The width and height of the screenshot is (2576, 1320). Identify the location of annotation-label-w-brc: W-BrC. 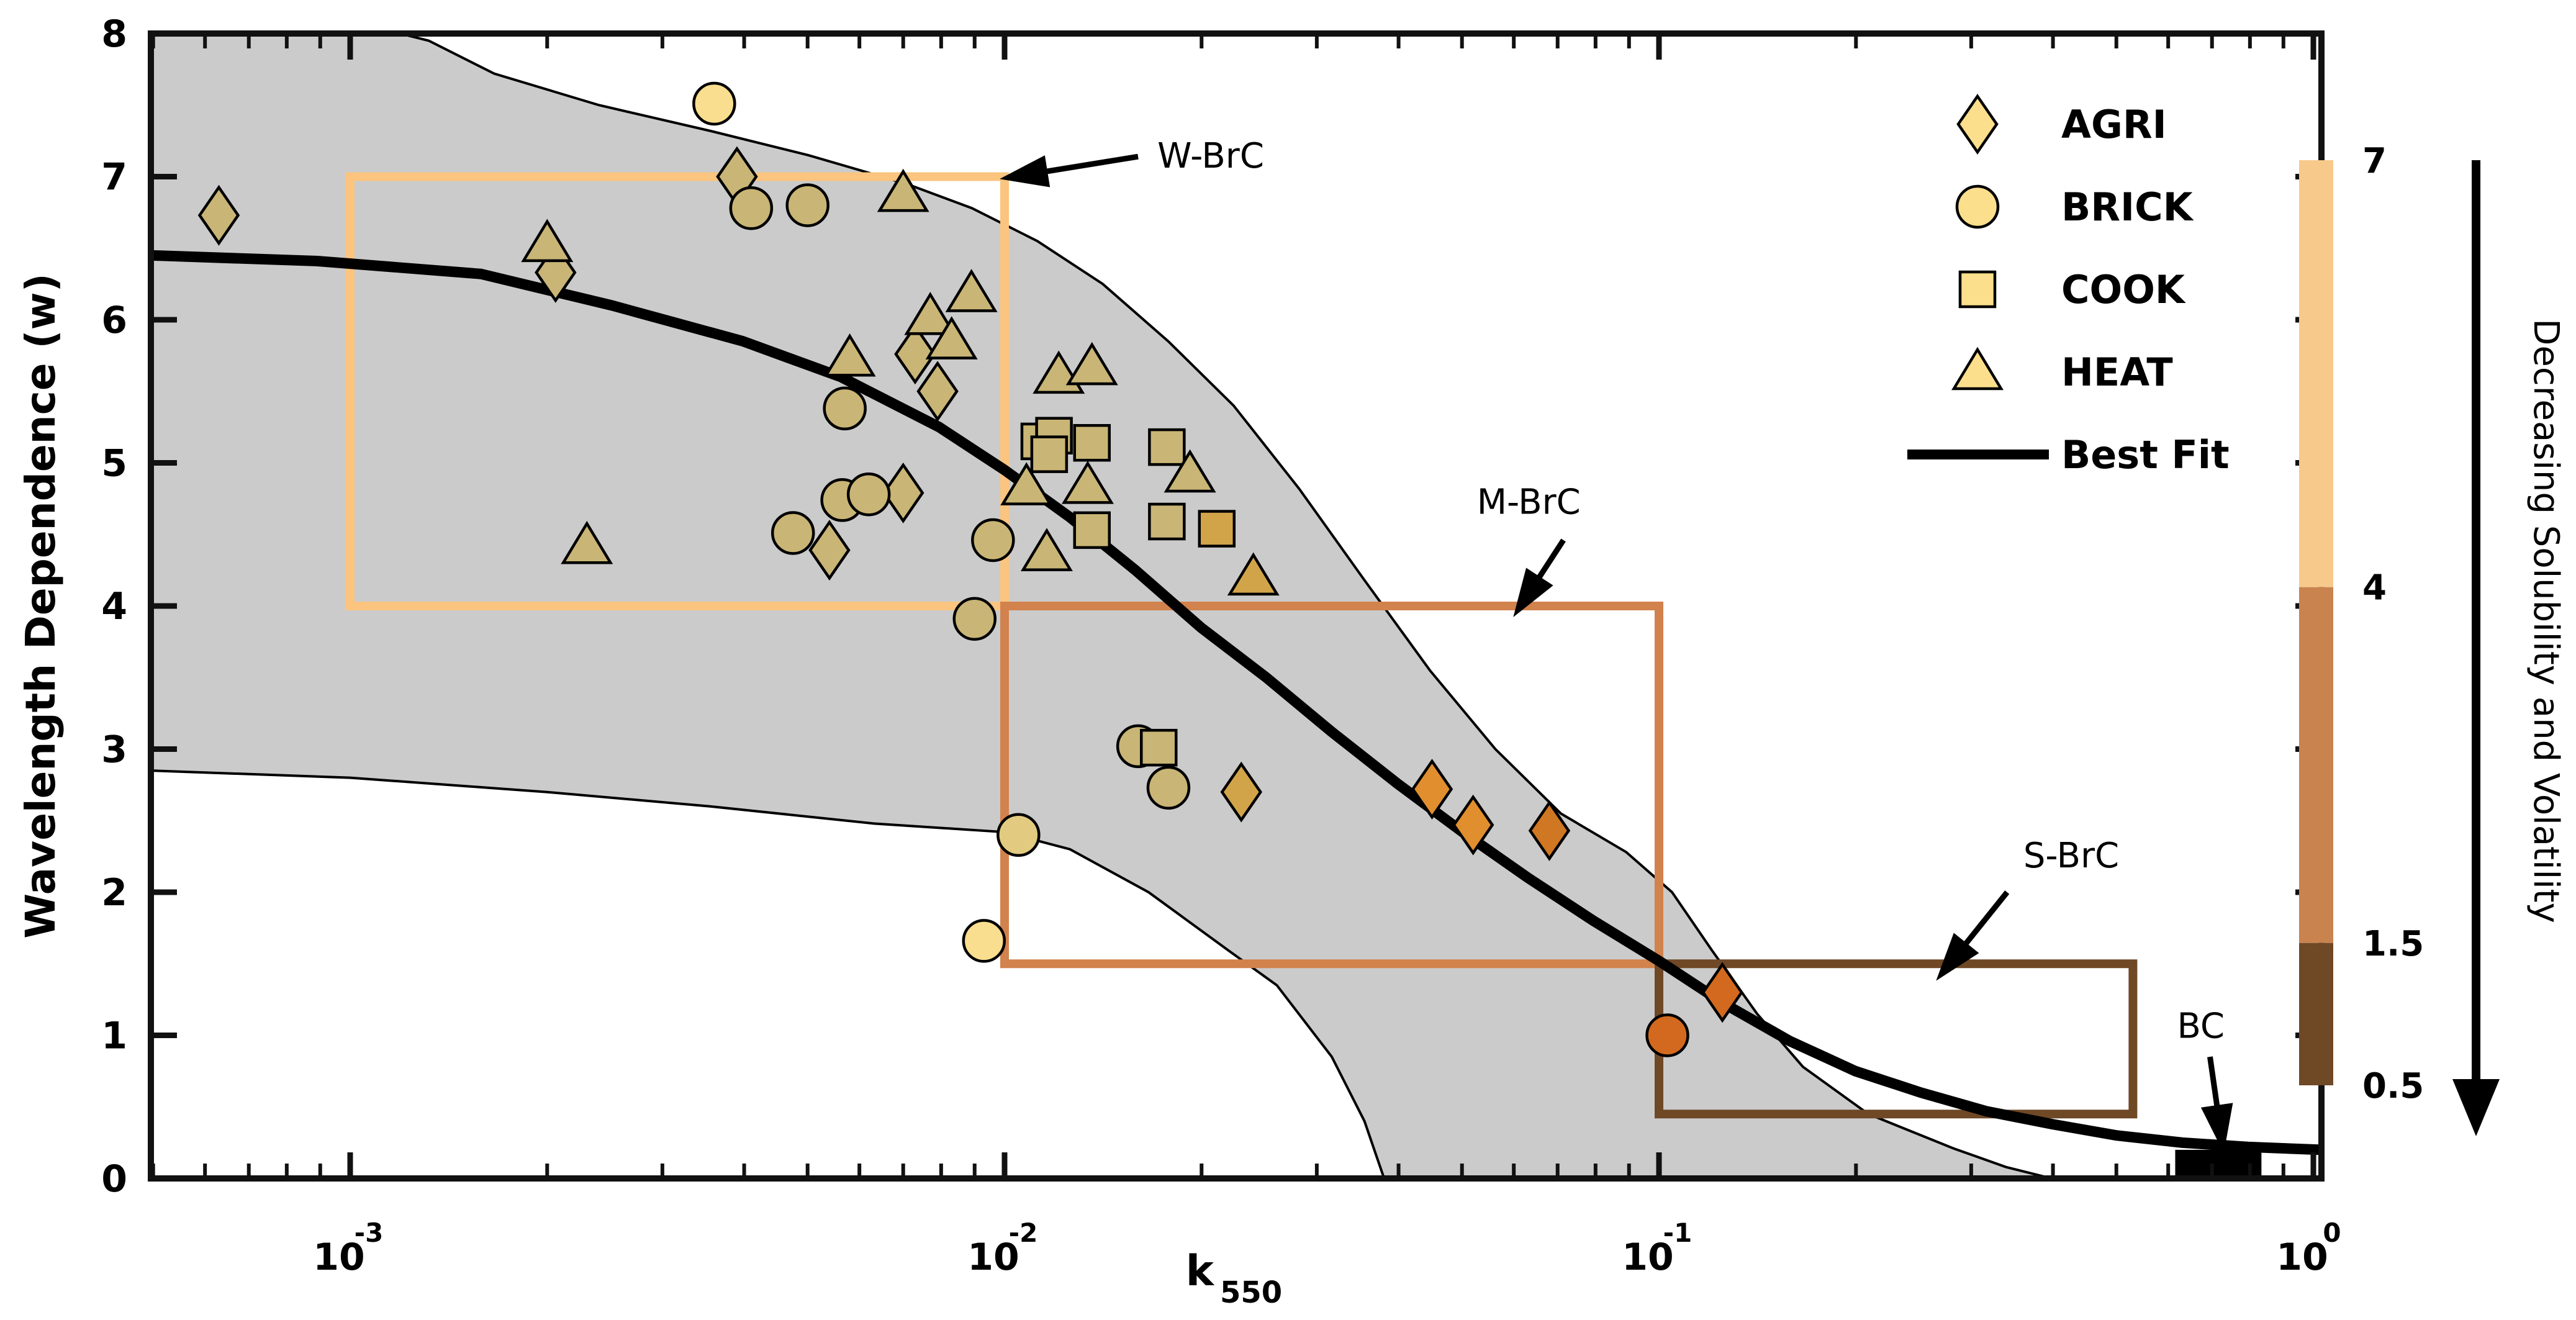
(1210, 156).